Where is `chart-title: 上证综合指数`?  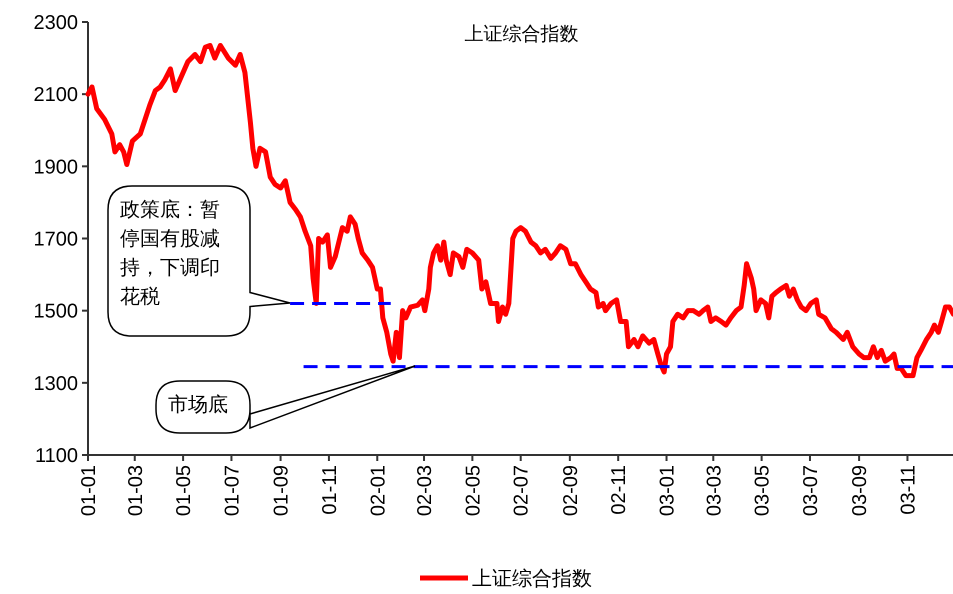
chart-title: 上证综合指数 is located at coordinates (521, 34).